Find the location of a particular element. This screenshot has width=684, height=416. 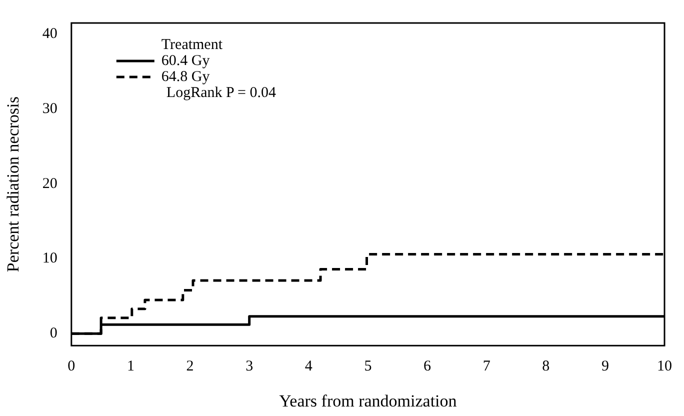

y-tick-label: 10 is located at coordinates (50, 258).